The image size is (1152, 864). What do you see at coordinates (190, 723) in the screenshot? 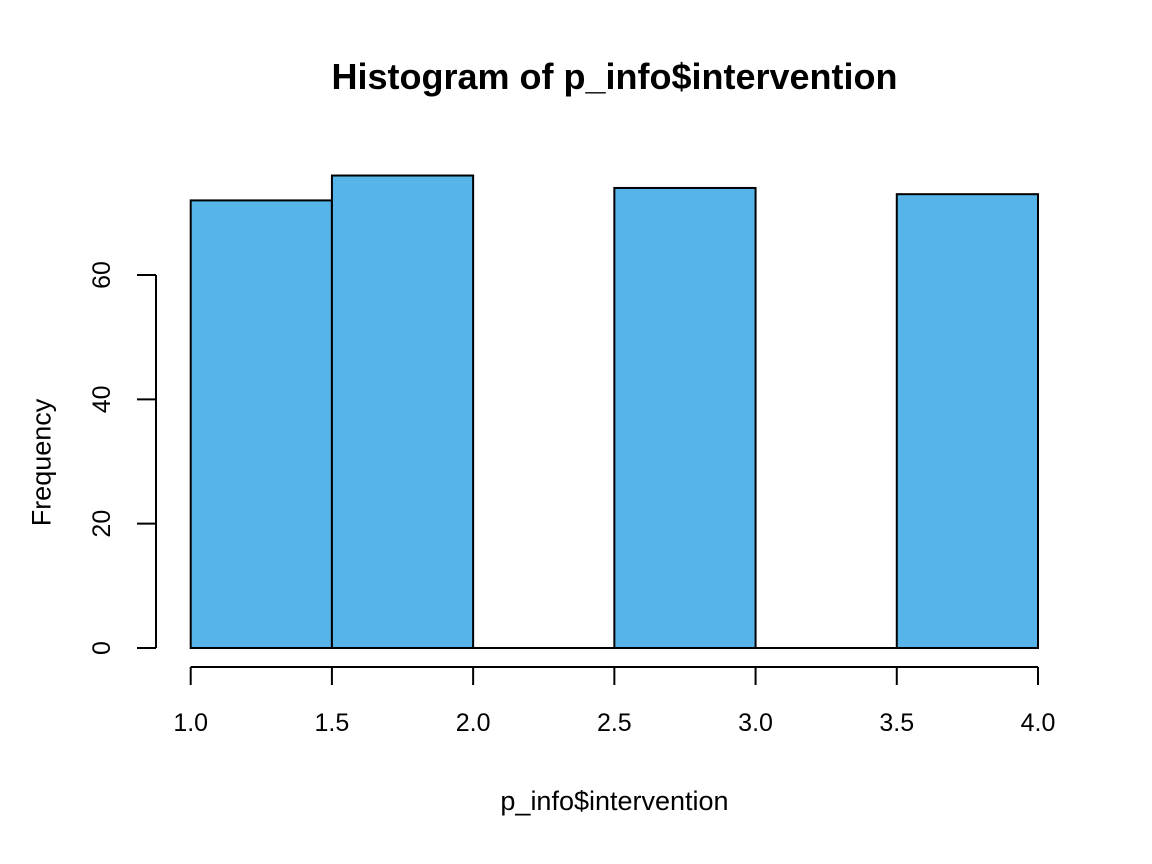
I see `x-tick-label: 1.0` at bounding box center [190, 723].